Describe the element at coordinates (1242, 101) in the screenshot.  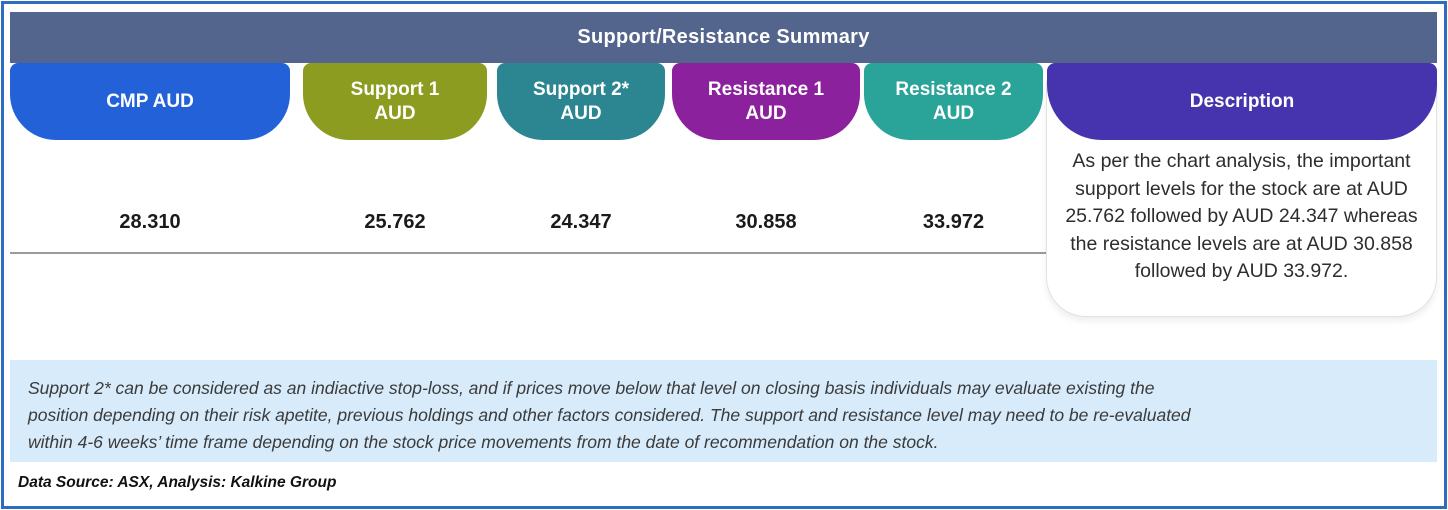
I see `column-header-description: Description` at that location.